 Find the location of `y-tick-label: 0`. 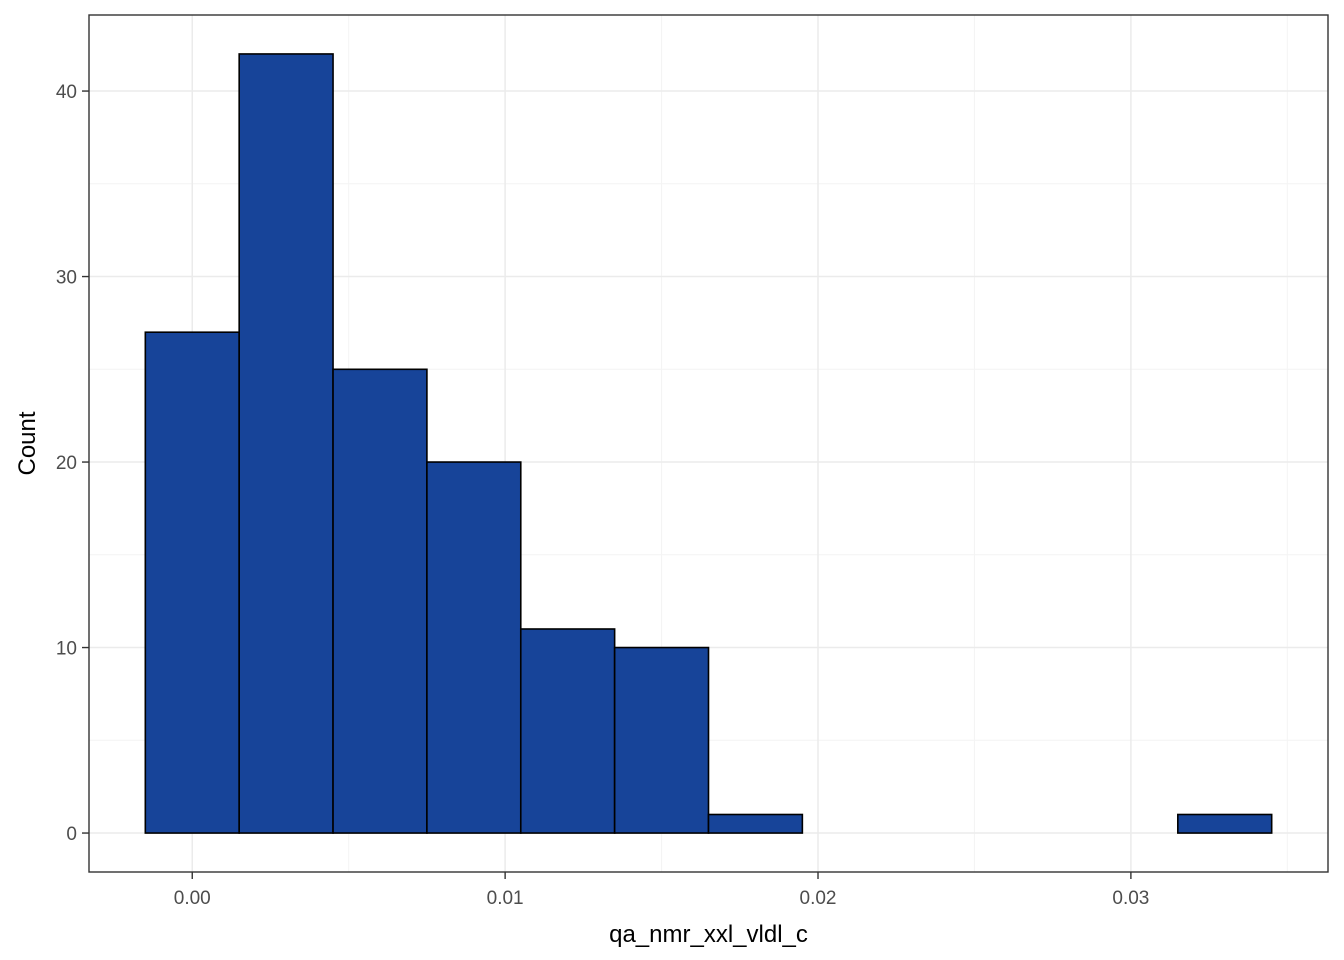

y-tick-label: 0 is located at coordinates (71, 834).